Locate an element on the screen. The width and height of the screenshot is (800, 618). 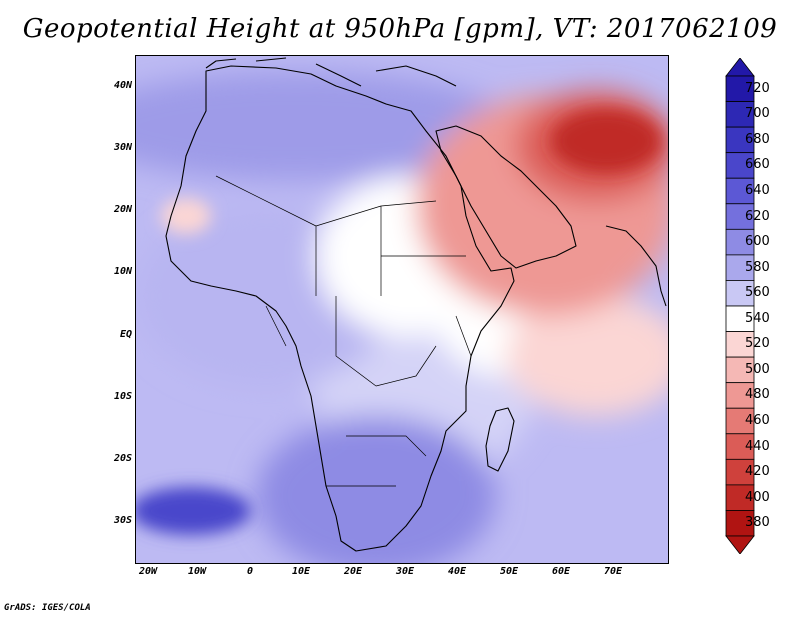
colorbar-label: 480 is located at coordinates (757, 395).